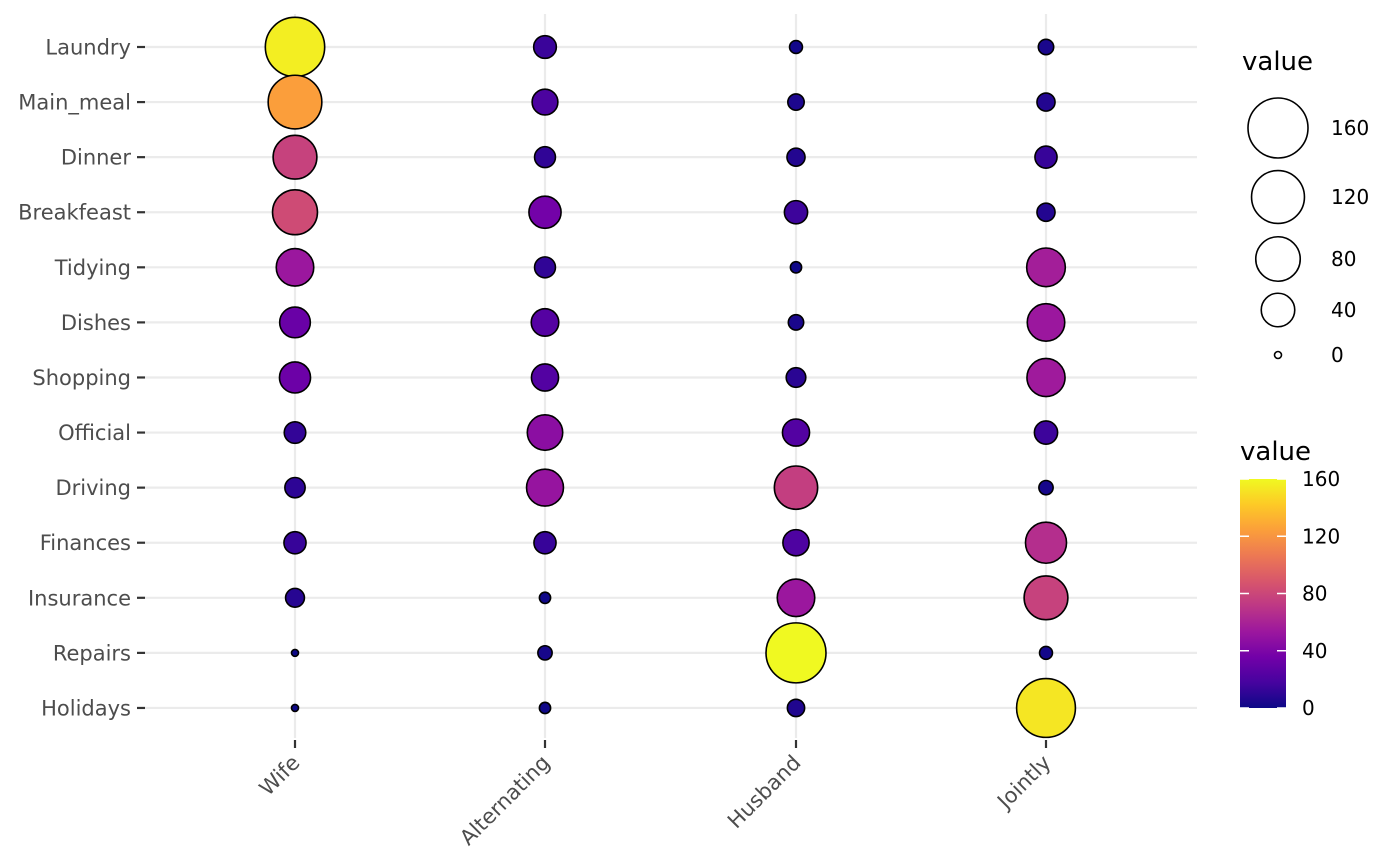 This screenshot has height=866, width=1400. I want to click on y-tick-label: Breakfeast, so click(74, 213).